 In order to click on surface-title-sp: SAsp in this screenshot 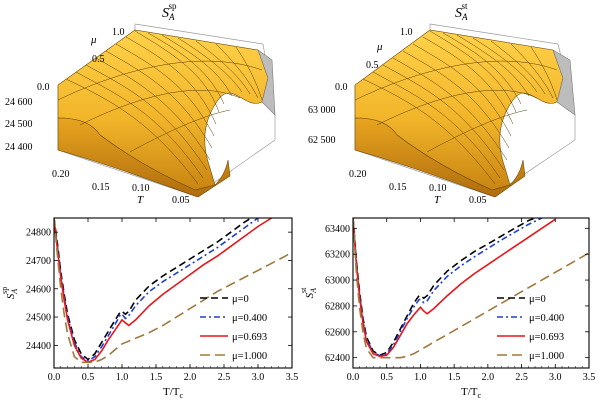, I will do `click(169, 11)`.